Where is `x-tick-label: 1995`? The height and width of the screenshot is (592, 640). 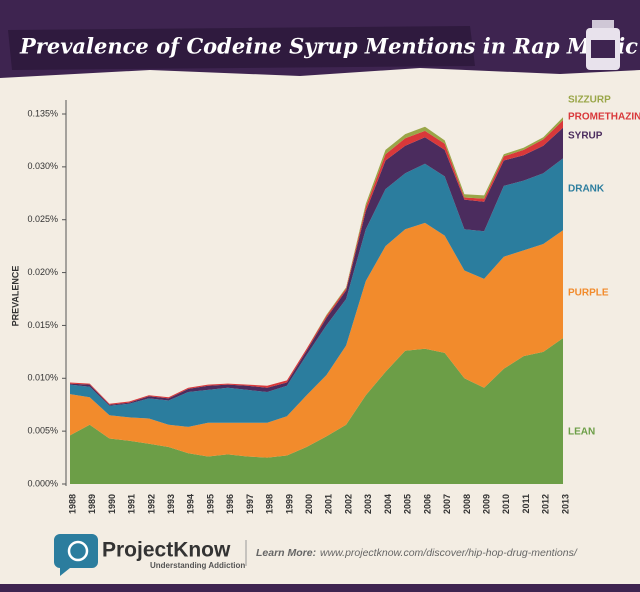
x-tick-label: 1995 is located at coordinates (210, 504).